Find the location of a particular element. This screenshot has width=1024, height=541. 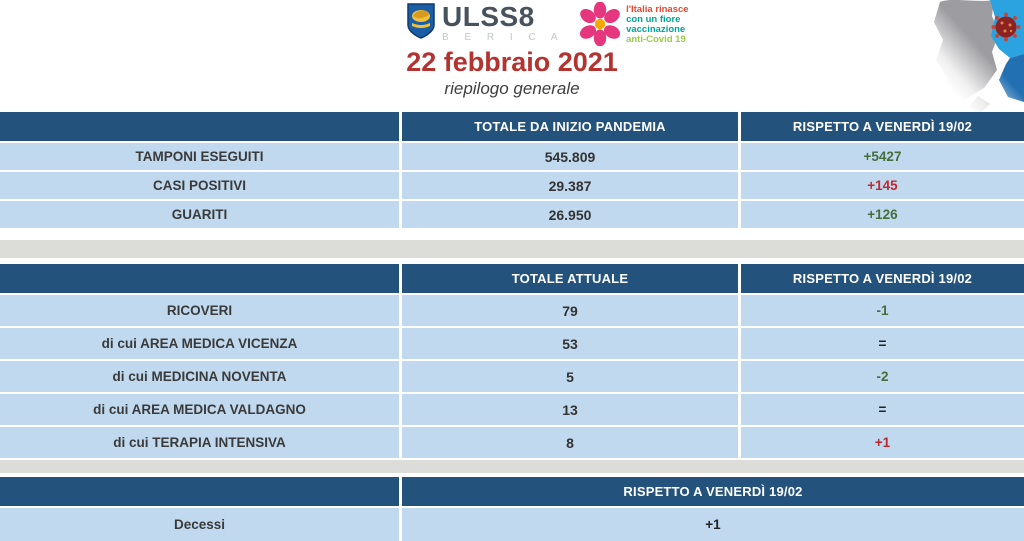

table-deaths: RISPETTO A VENERDÌ 19/02 Decessi +1 is located at coordinates (512, 509).